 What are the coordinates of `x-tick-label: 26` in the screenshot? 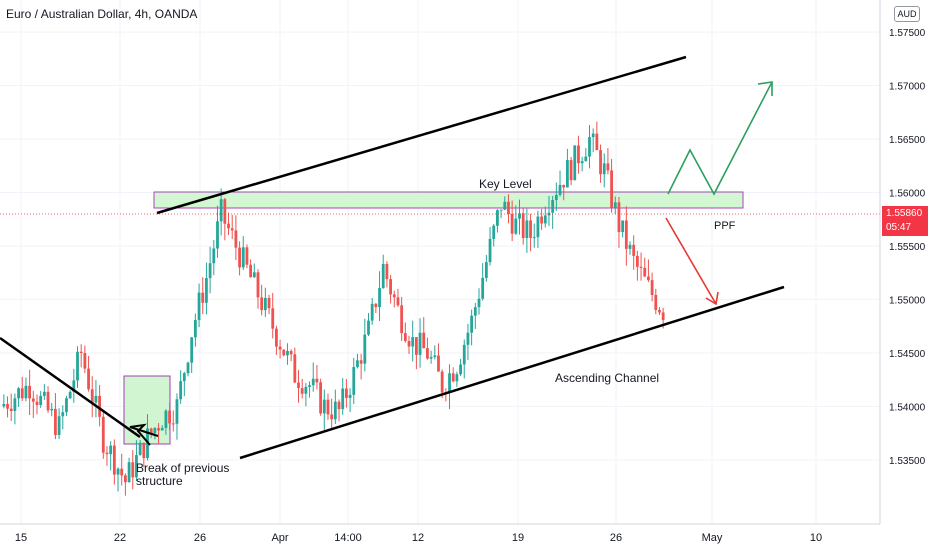 It's located at (200, 538).